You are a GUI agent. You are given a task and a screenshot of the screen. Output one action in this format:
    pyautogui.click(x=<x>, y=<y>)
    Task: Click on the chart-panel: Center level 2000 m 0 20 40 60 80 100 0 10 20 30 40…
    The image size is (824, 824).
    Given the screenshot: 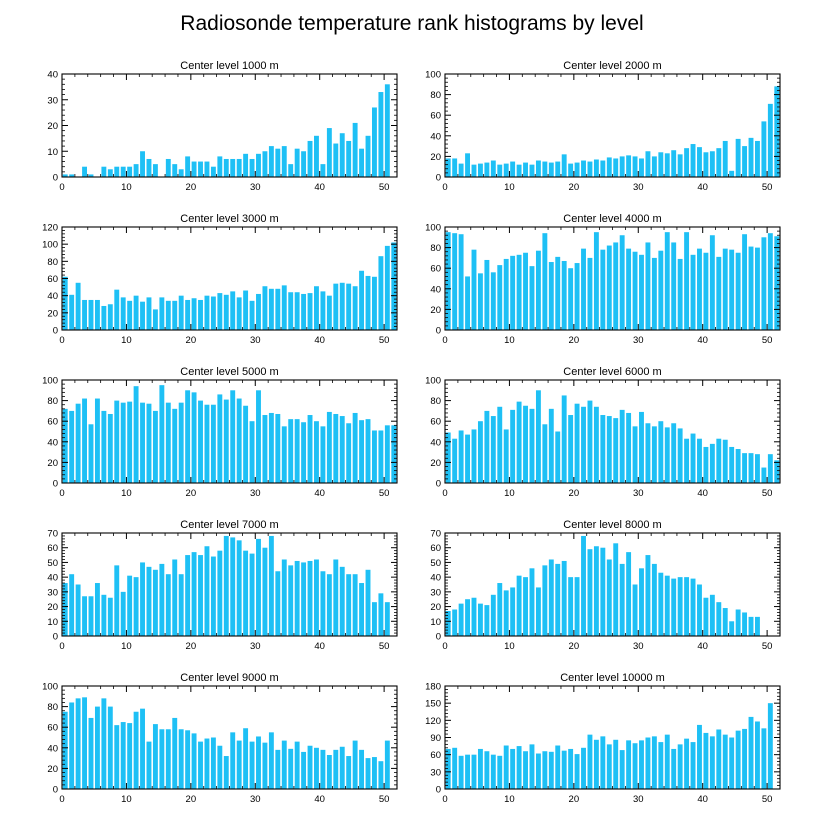 What is the action you would take?
    pyautogui.click(x=603, y=126)
    